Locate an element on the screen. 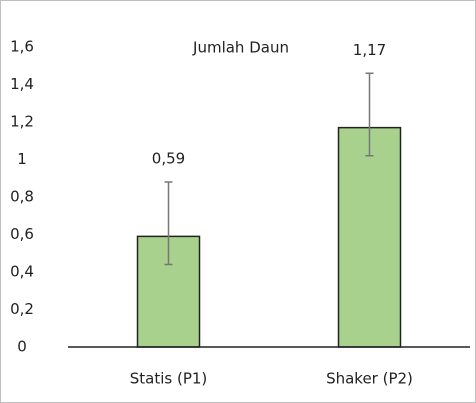  data-label: 1,17 is located at coordinates (369, 50).